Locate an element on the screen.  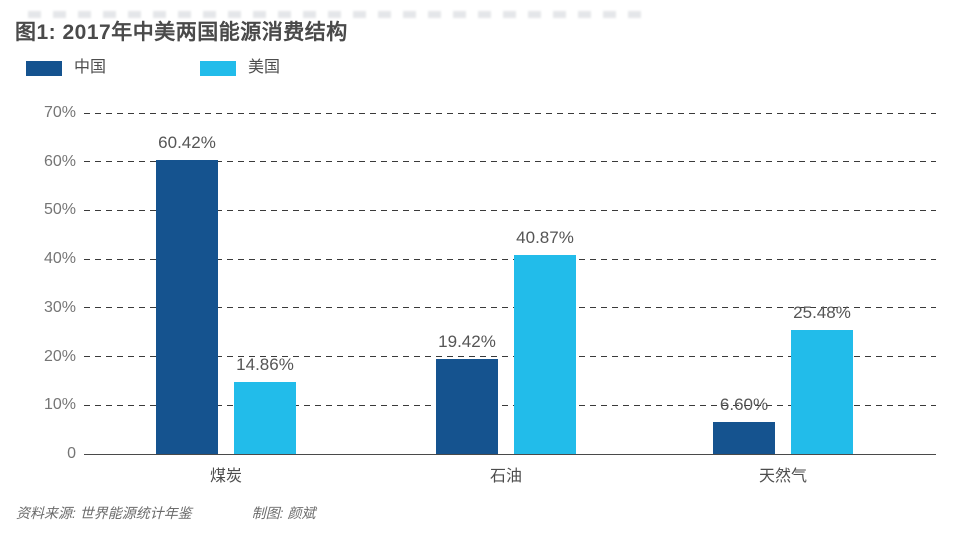
bar-value-label: 19.42% is located at coordinates (467, 342).